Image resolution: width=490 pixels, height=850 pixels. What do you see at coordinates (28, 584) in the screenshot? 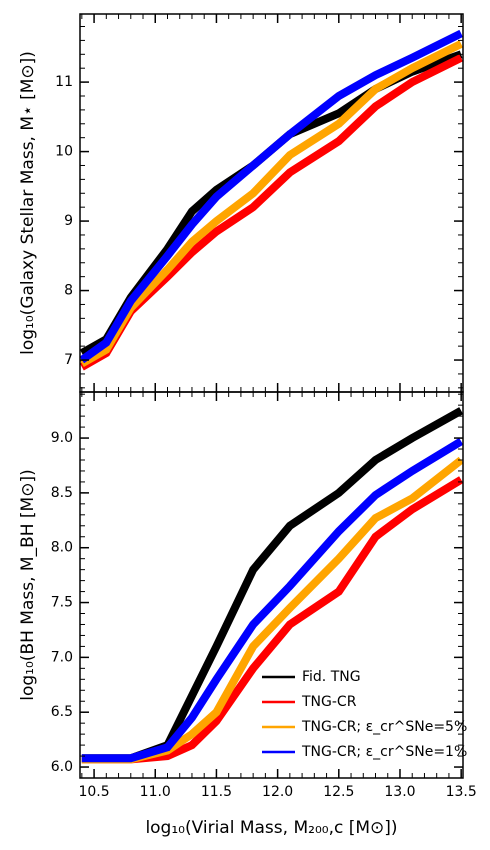
I see `y-axis-label: log₁₀(BH Mass, M_BH [M⊙])` at bounding box center [28, 584].